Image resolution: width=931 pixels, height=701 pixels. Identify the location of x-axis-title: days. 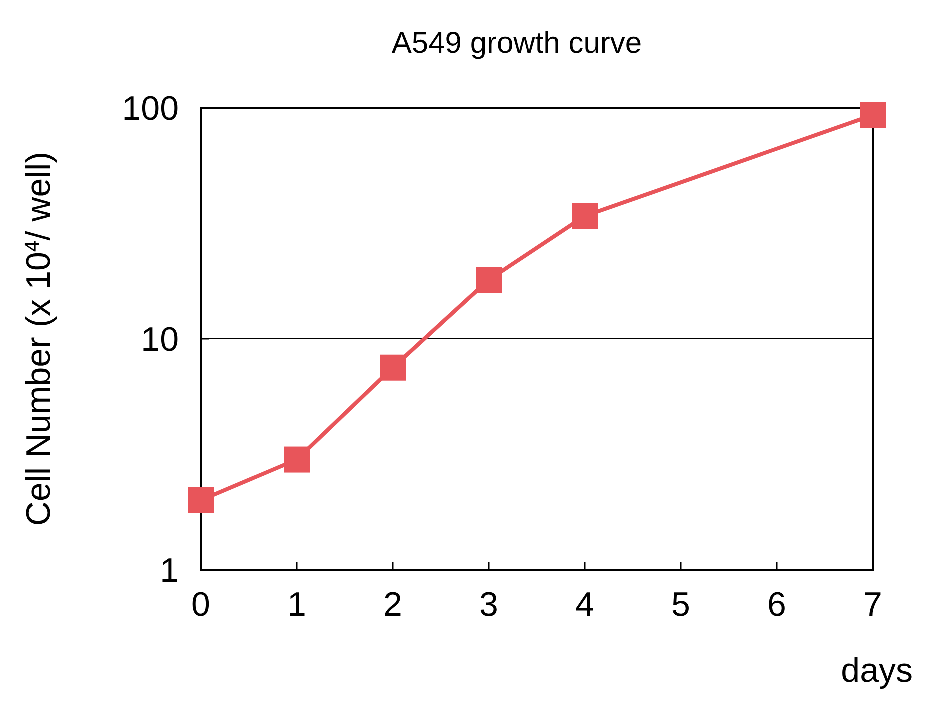
(877, 671).